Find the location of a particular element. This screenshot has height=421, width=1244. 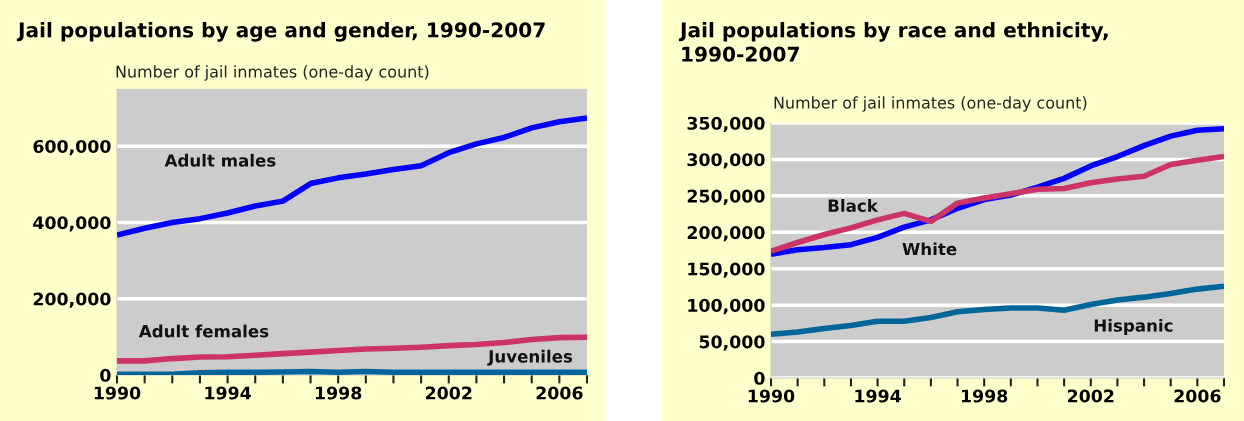

y-tick-label: 350,000 is located at coordinates (726, 124).